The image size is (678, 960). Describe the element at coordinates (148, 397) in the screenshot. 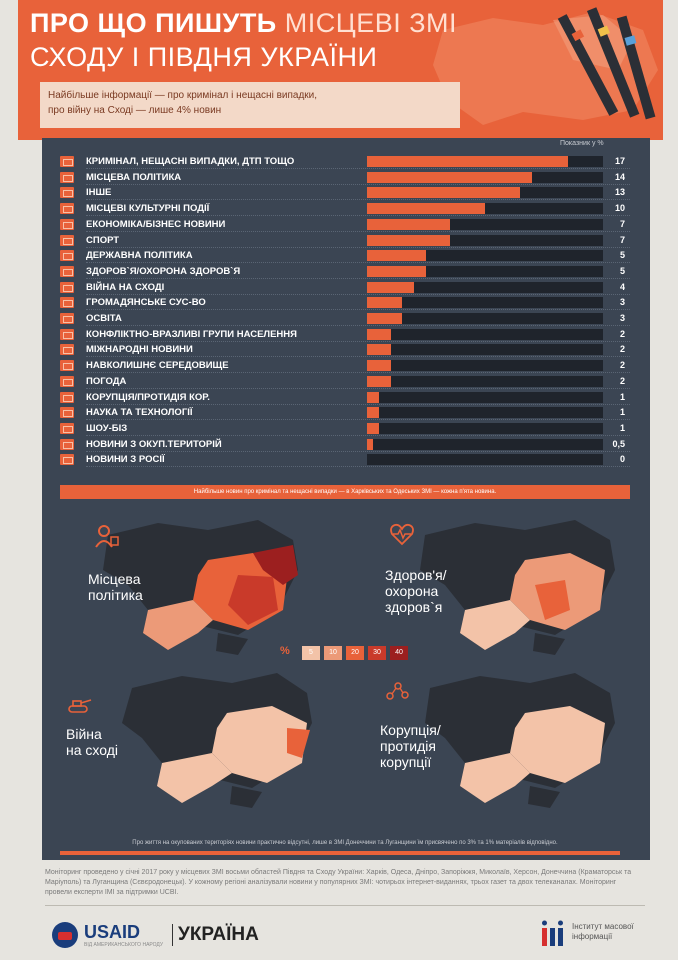

I see `category-label: КОРУПЦІЯ/ПРОТИДІЯ КОР.` at that location.